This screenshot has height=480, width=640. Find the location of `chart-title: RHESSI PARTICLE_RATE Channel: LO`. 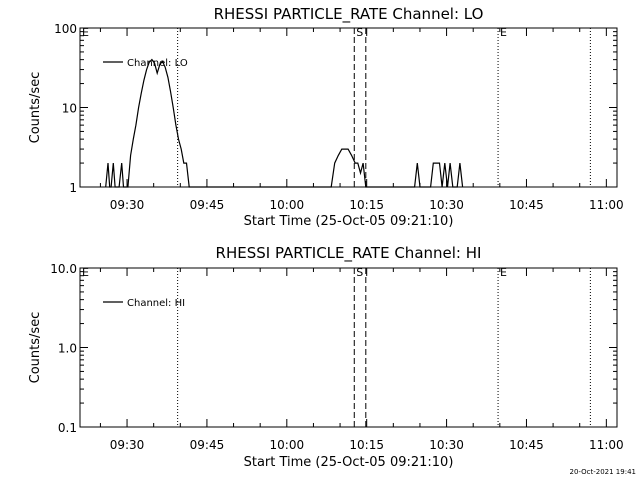

chart-title: RHESSI PARTICLE_RATE Channel: LO is located at coordinates (349, 14).